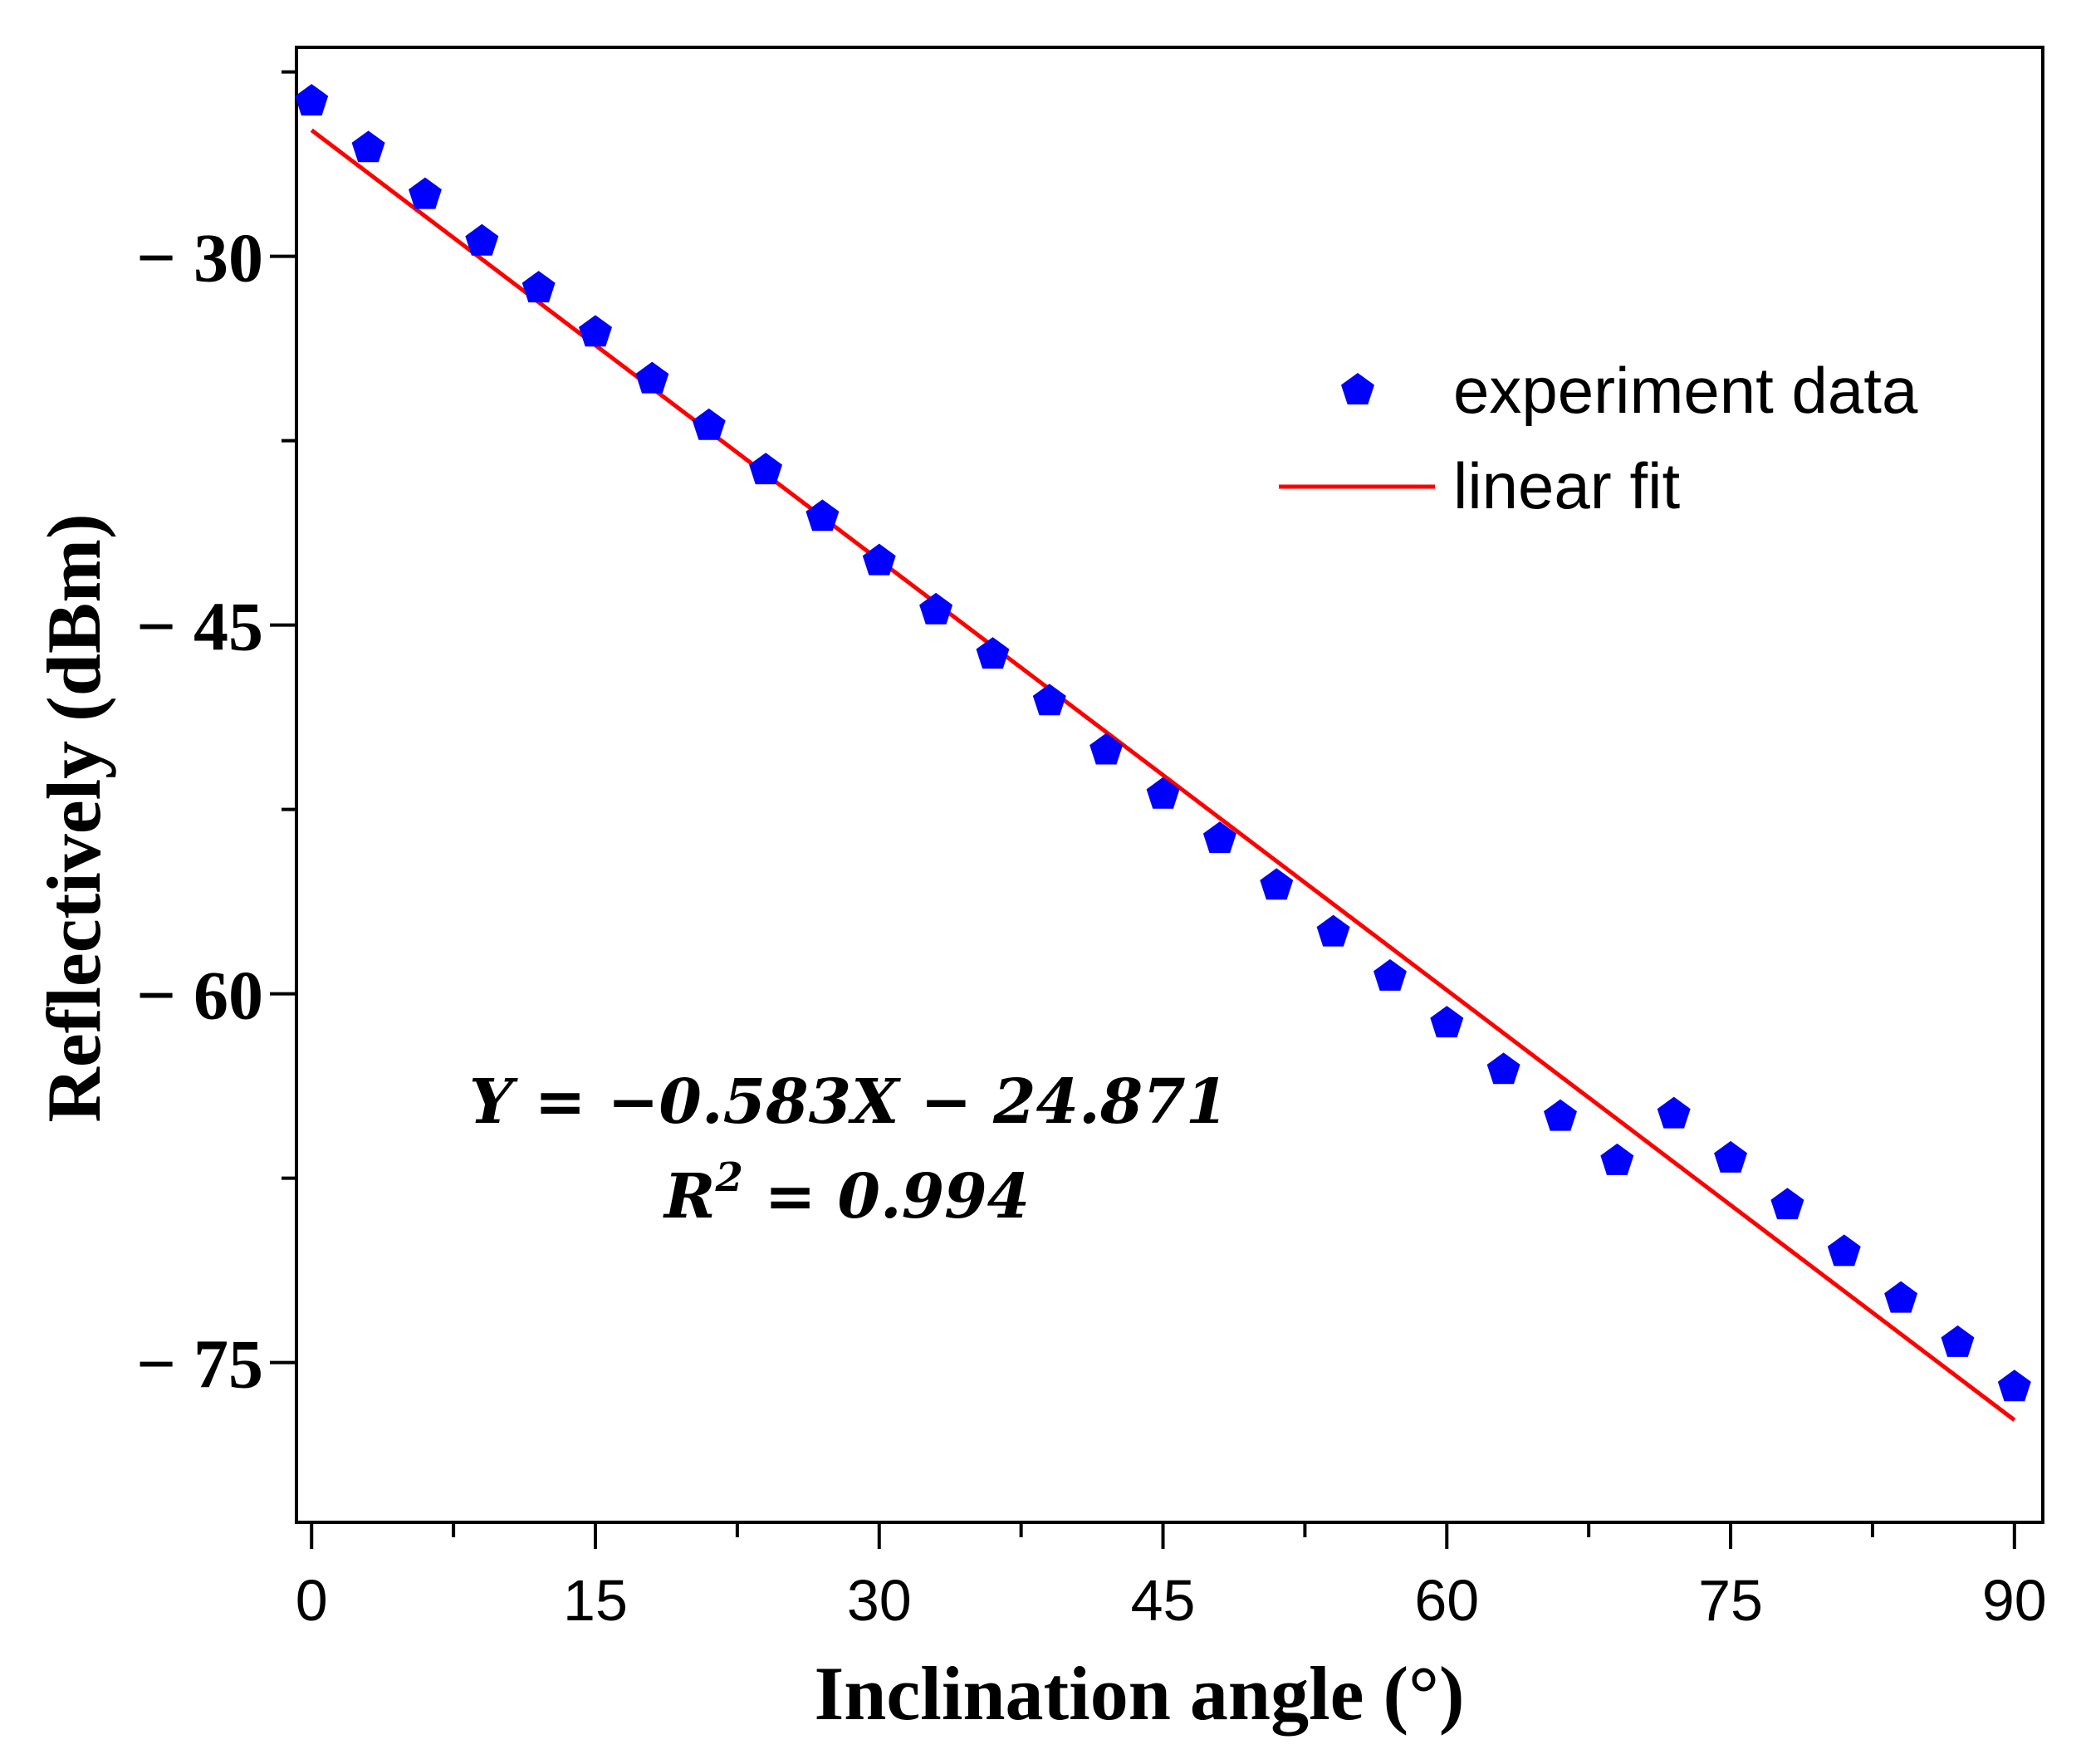  I want to click on x-tick-label: 15, so click(596, 1600).